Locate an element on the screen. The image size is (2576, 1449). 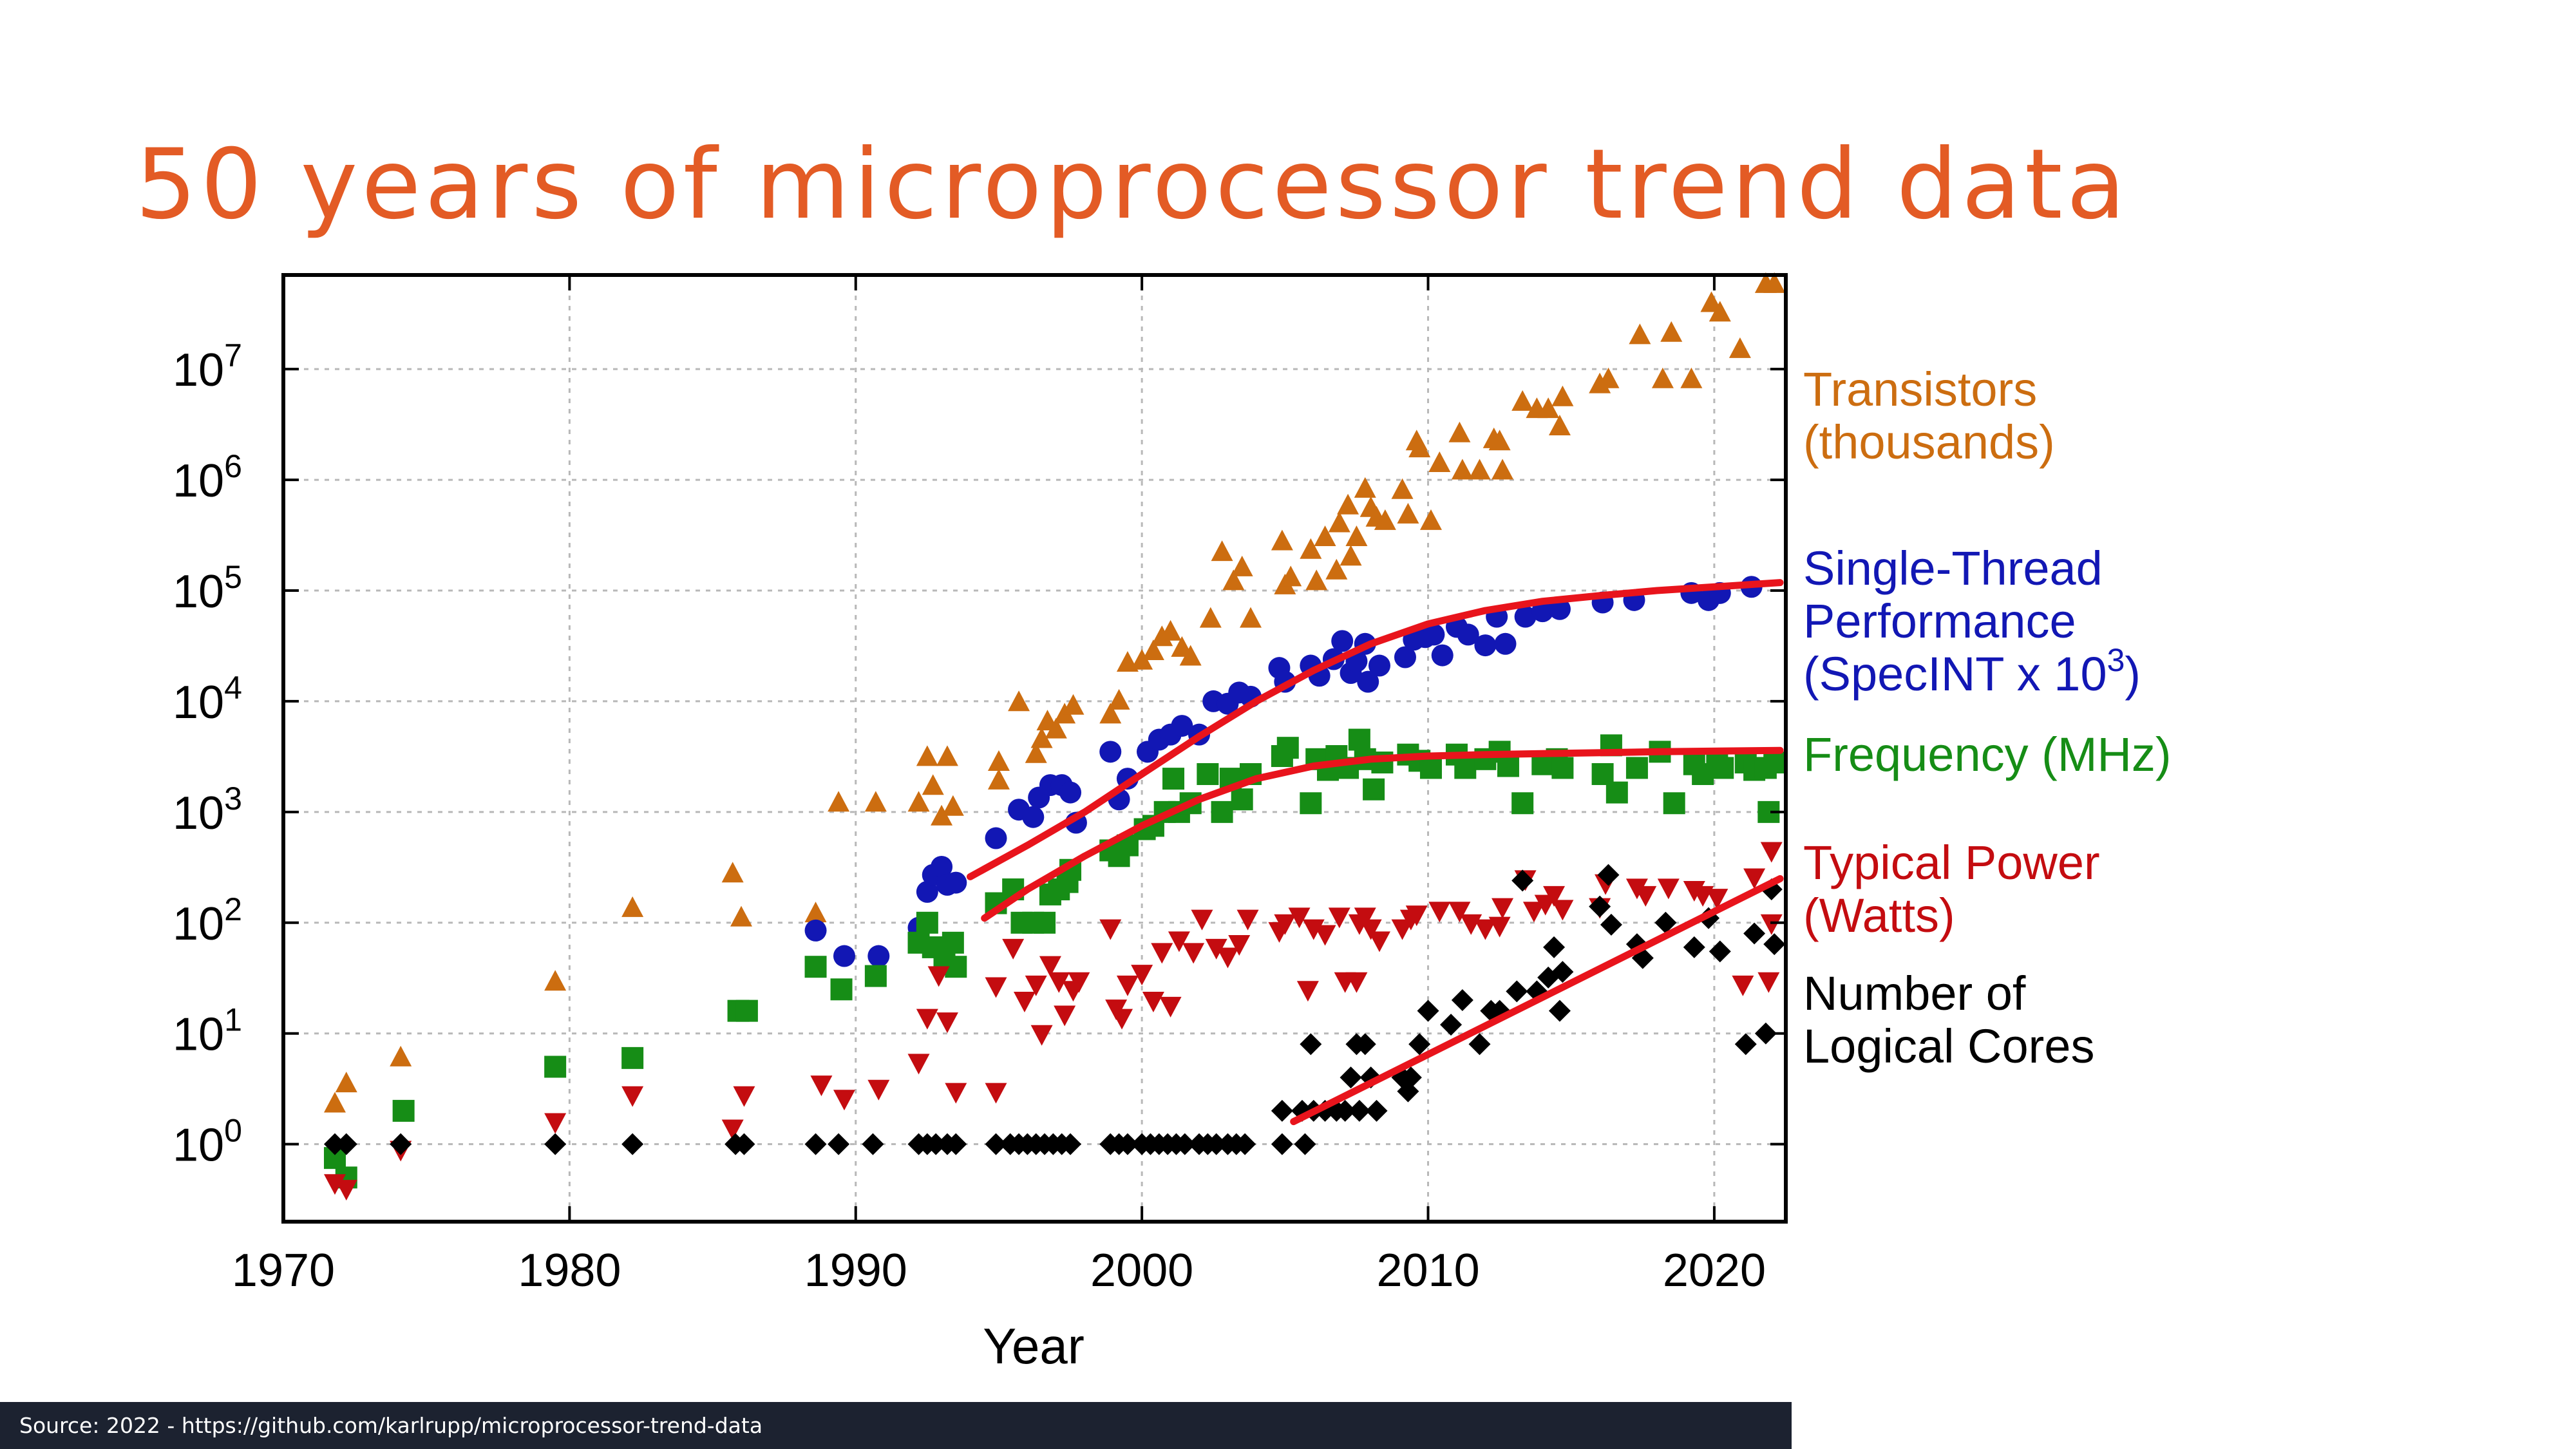
slide-title: 50 years of microprocessor trend data is located at coordinates (1132, 185).